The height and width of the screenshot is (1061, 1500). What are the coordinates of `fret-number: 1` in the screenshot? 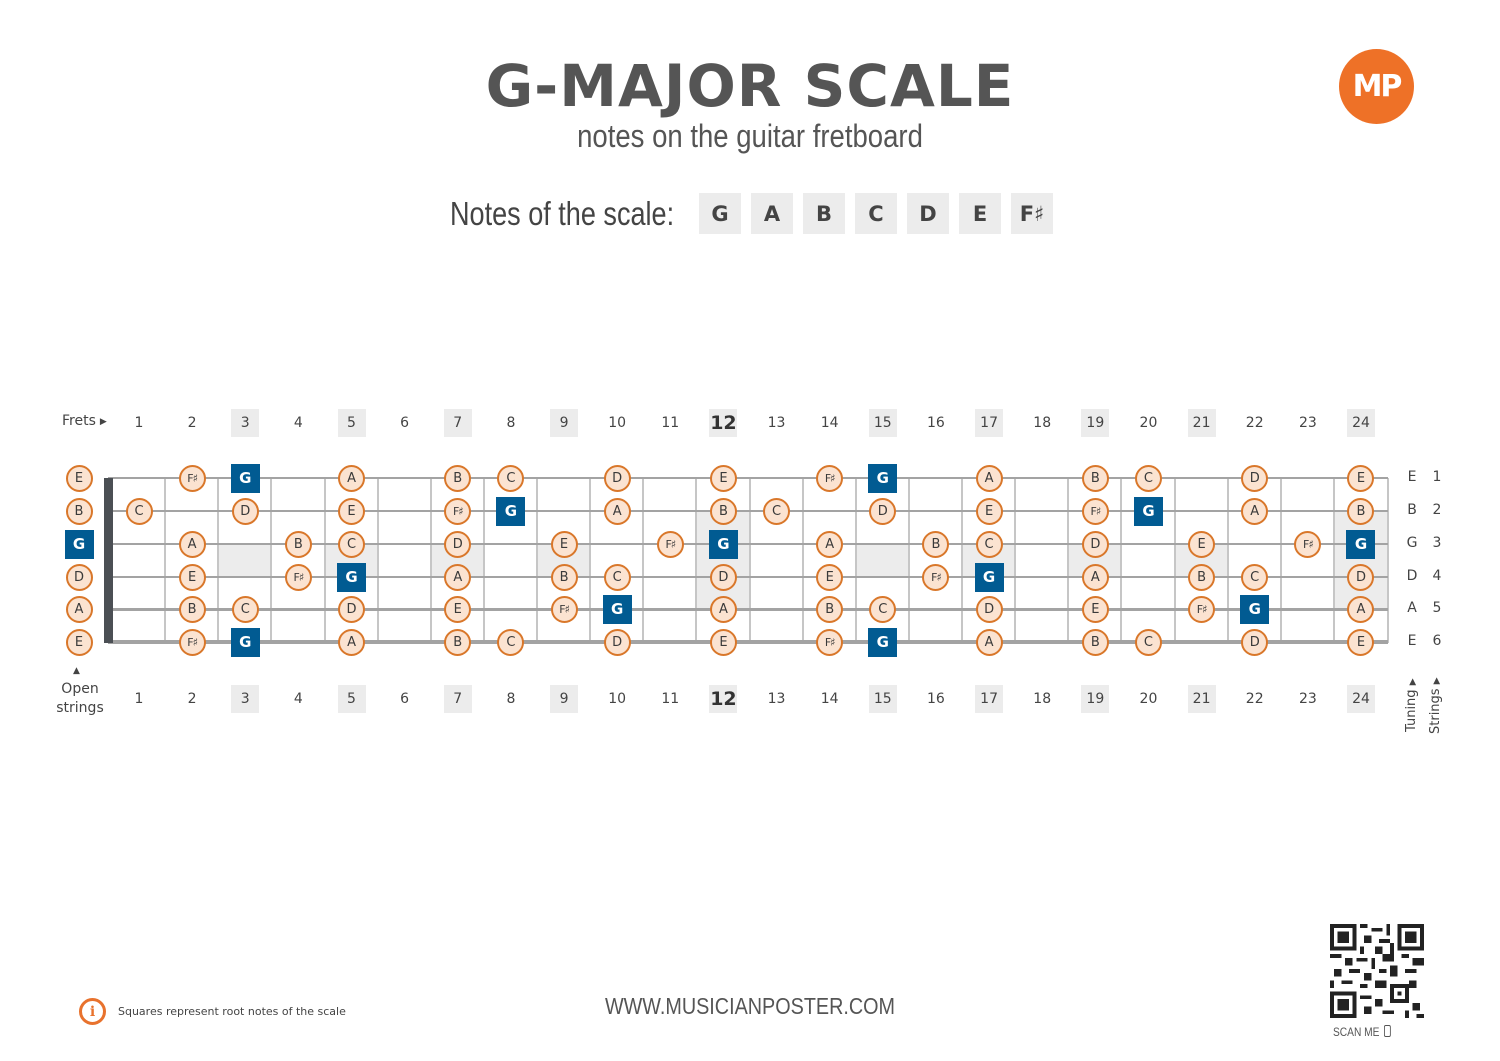 It's located at (139, 423).